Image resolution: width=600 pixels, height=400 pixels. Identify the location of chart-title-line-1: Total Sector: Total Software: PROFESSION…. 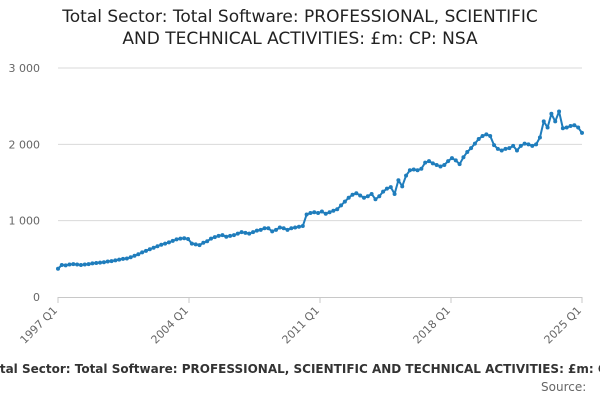
(300, 17).